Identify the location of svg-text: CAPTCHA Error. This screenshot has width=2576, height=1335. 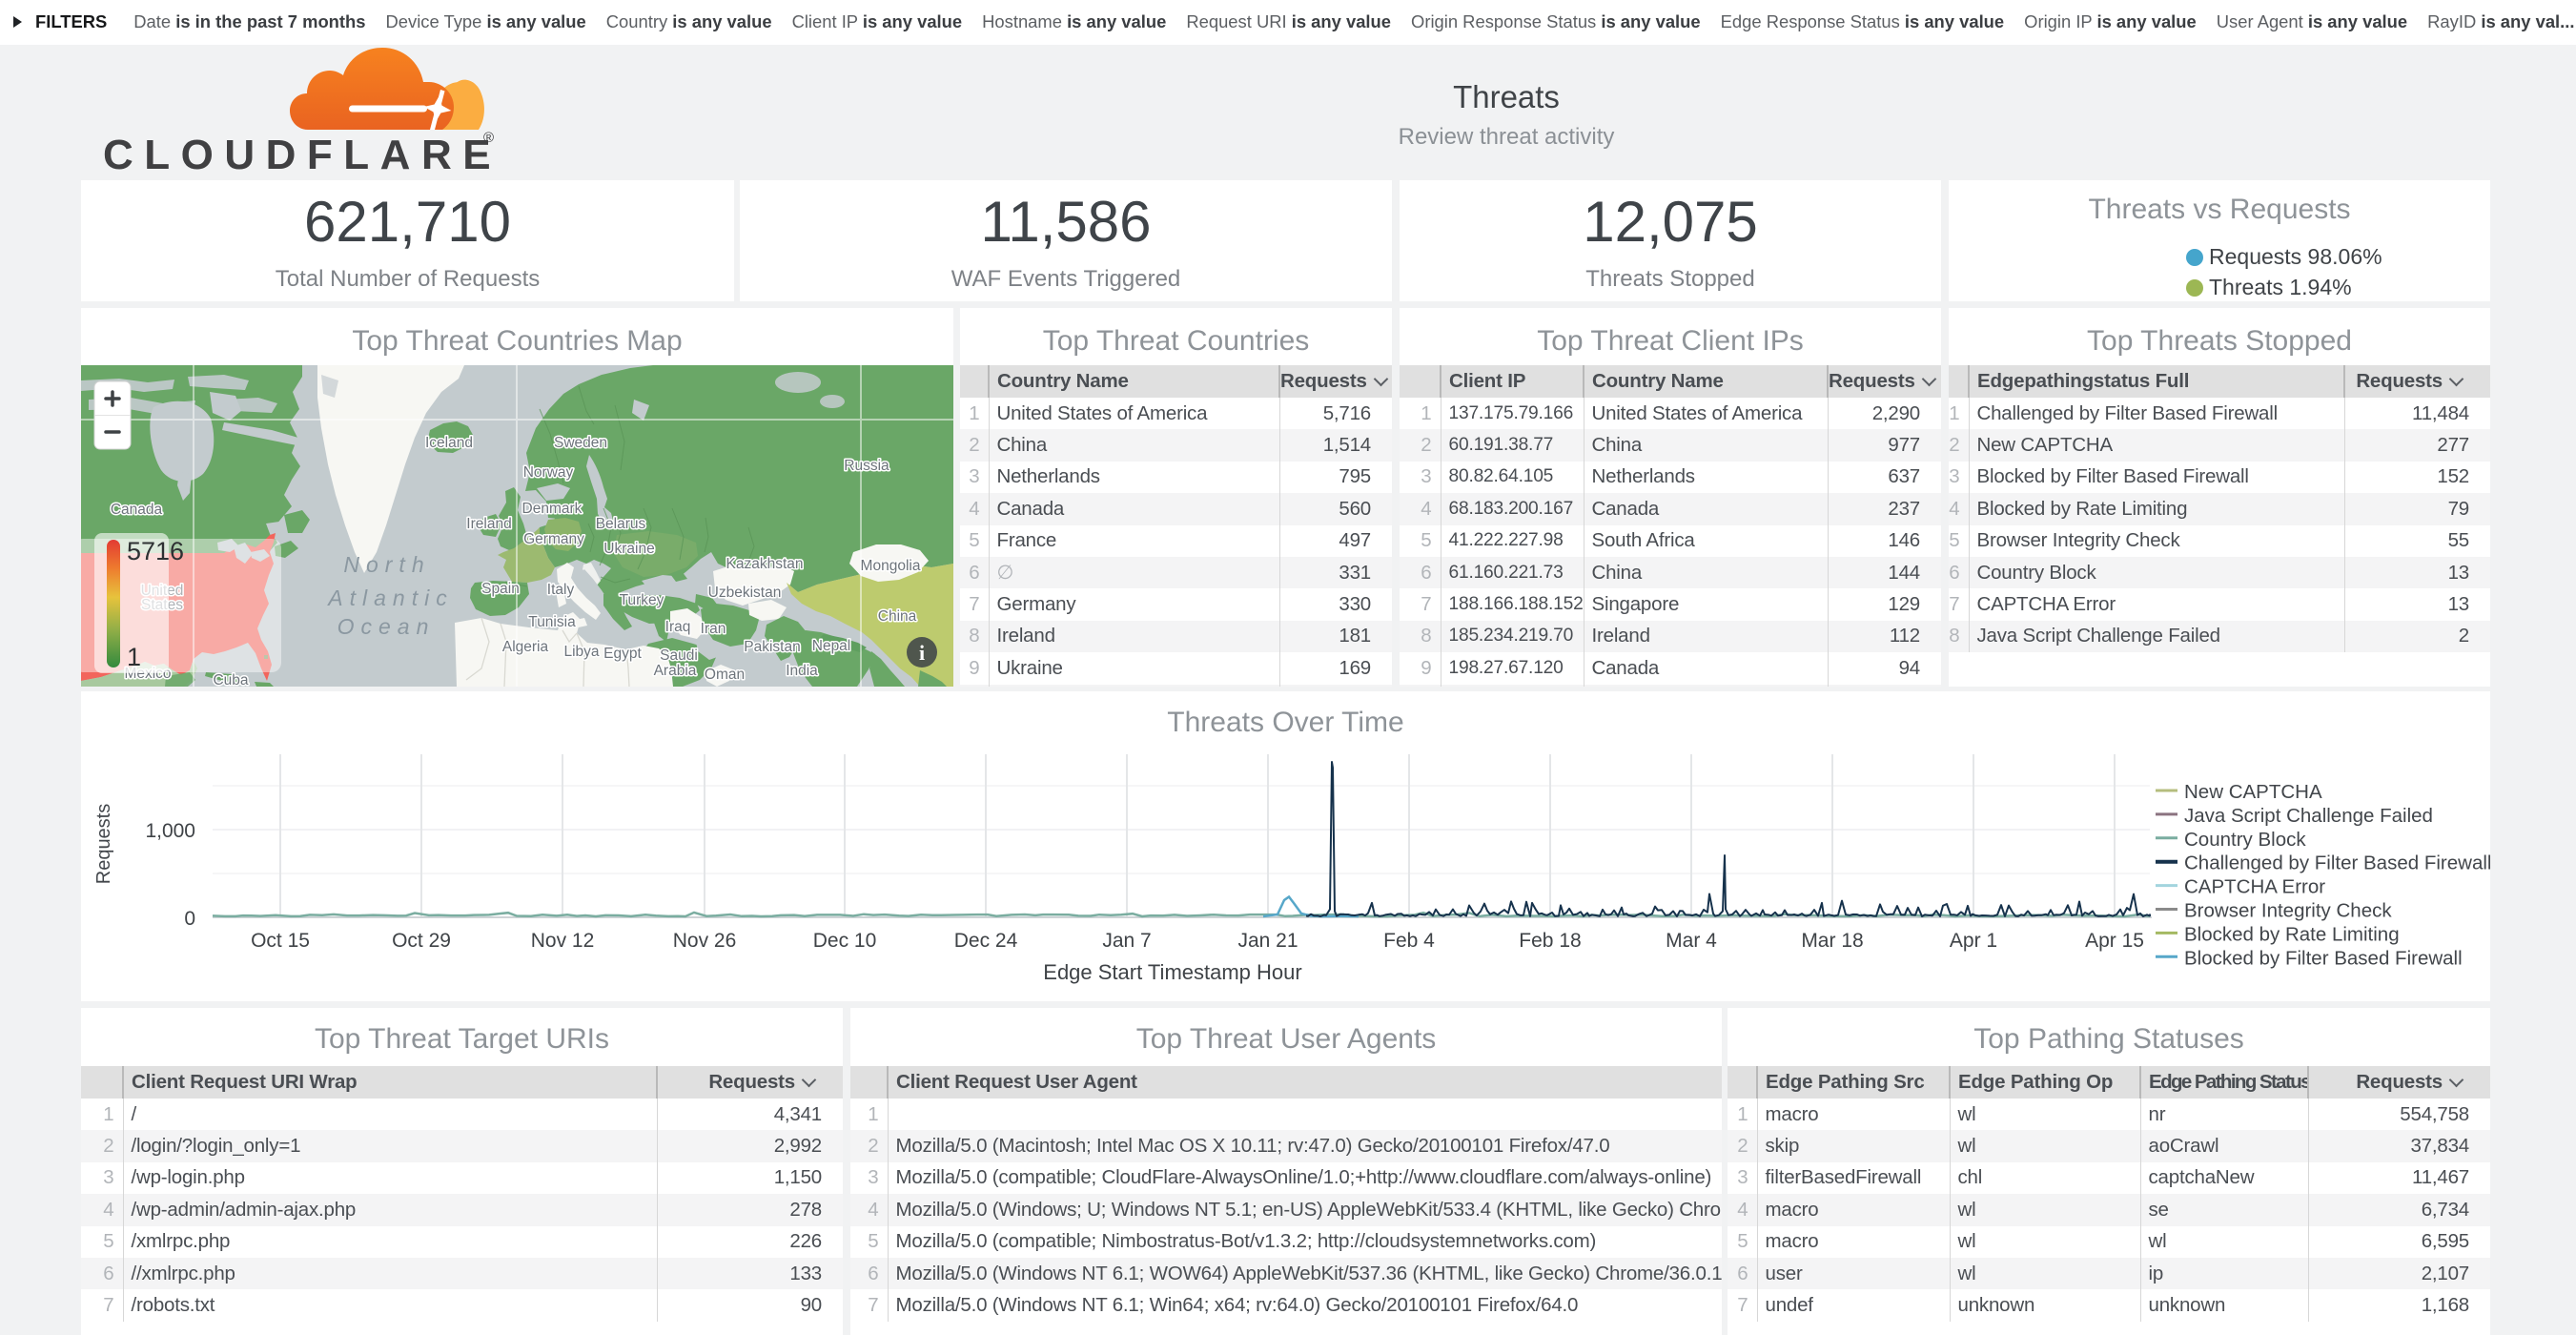
(2254, 887).